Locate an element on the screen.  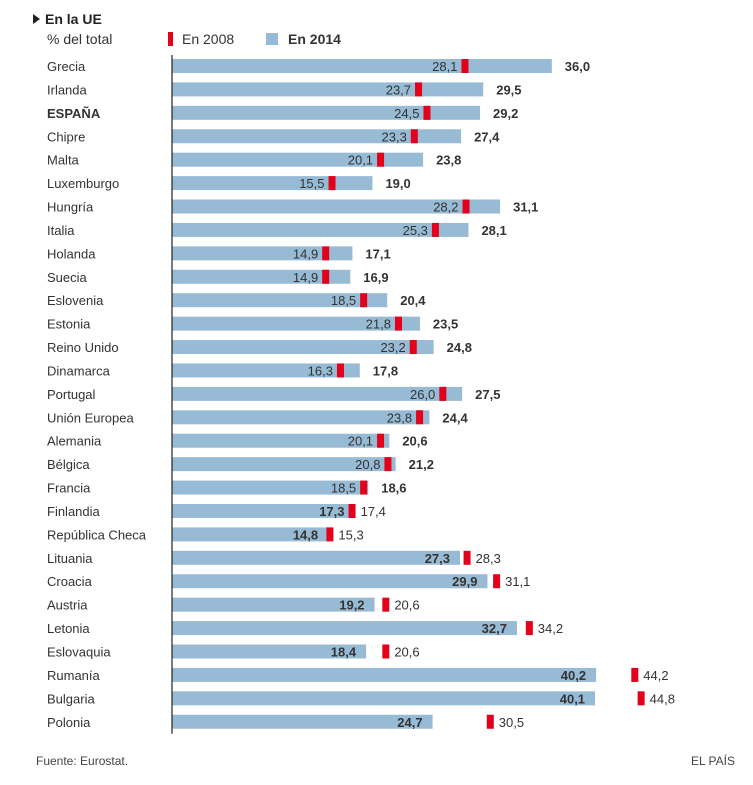
legend-label-2008: En 2008 is located at coordinates (208, 39).